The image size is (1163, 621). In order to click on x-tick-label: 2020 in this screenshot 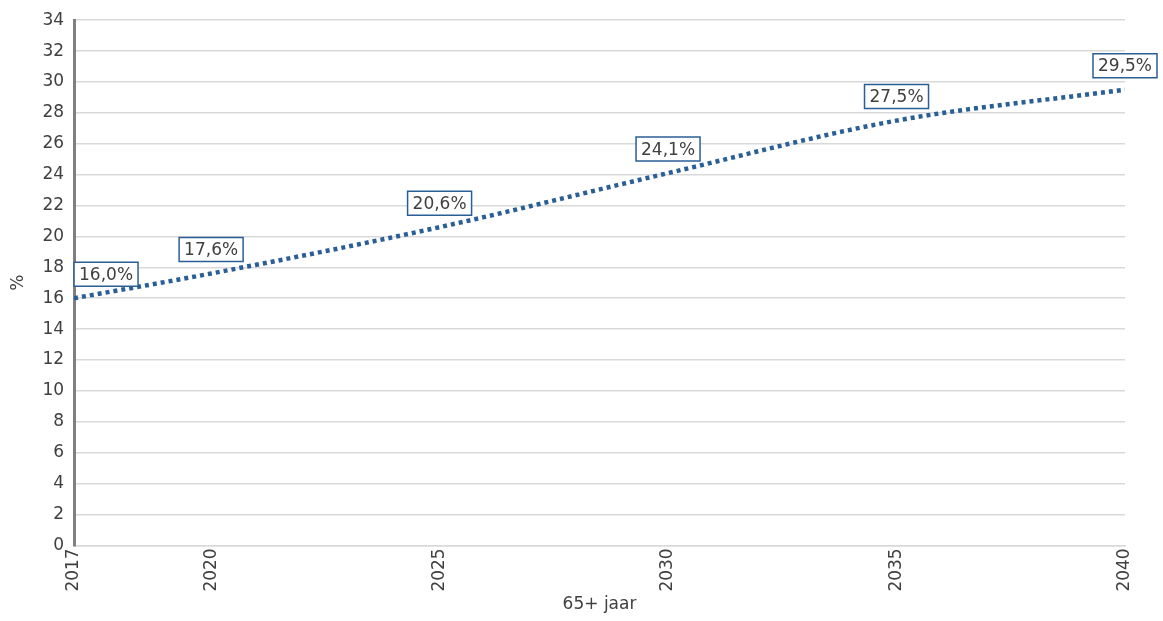, I will do `click(209, 570)`.